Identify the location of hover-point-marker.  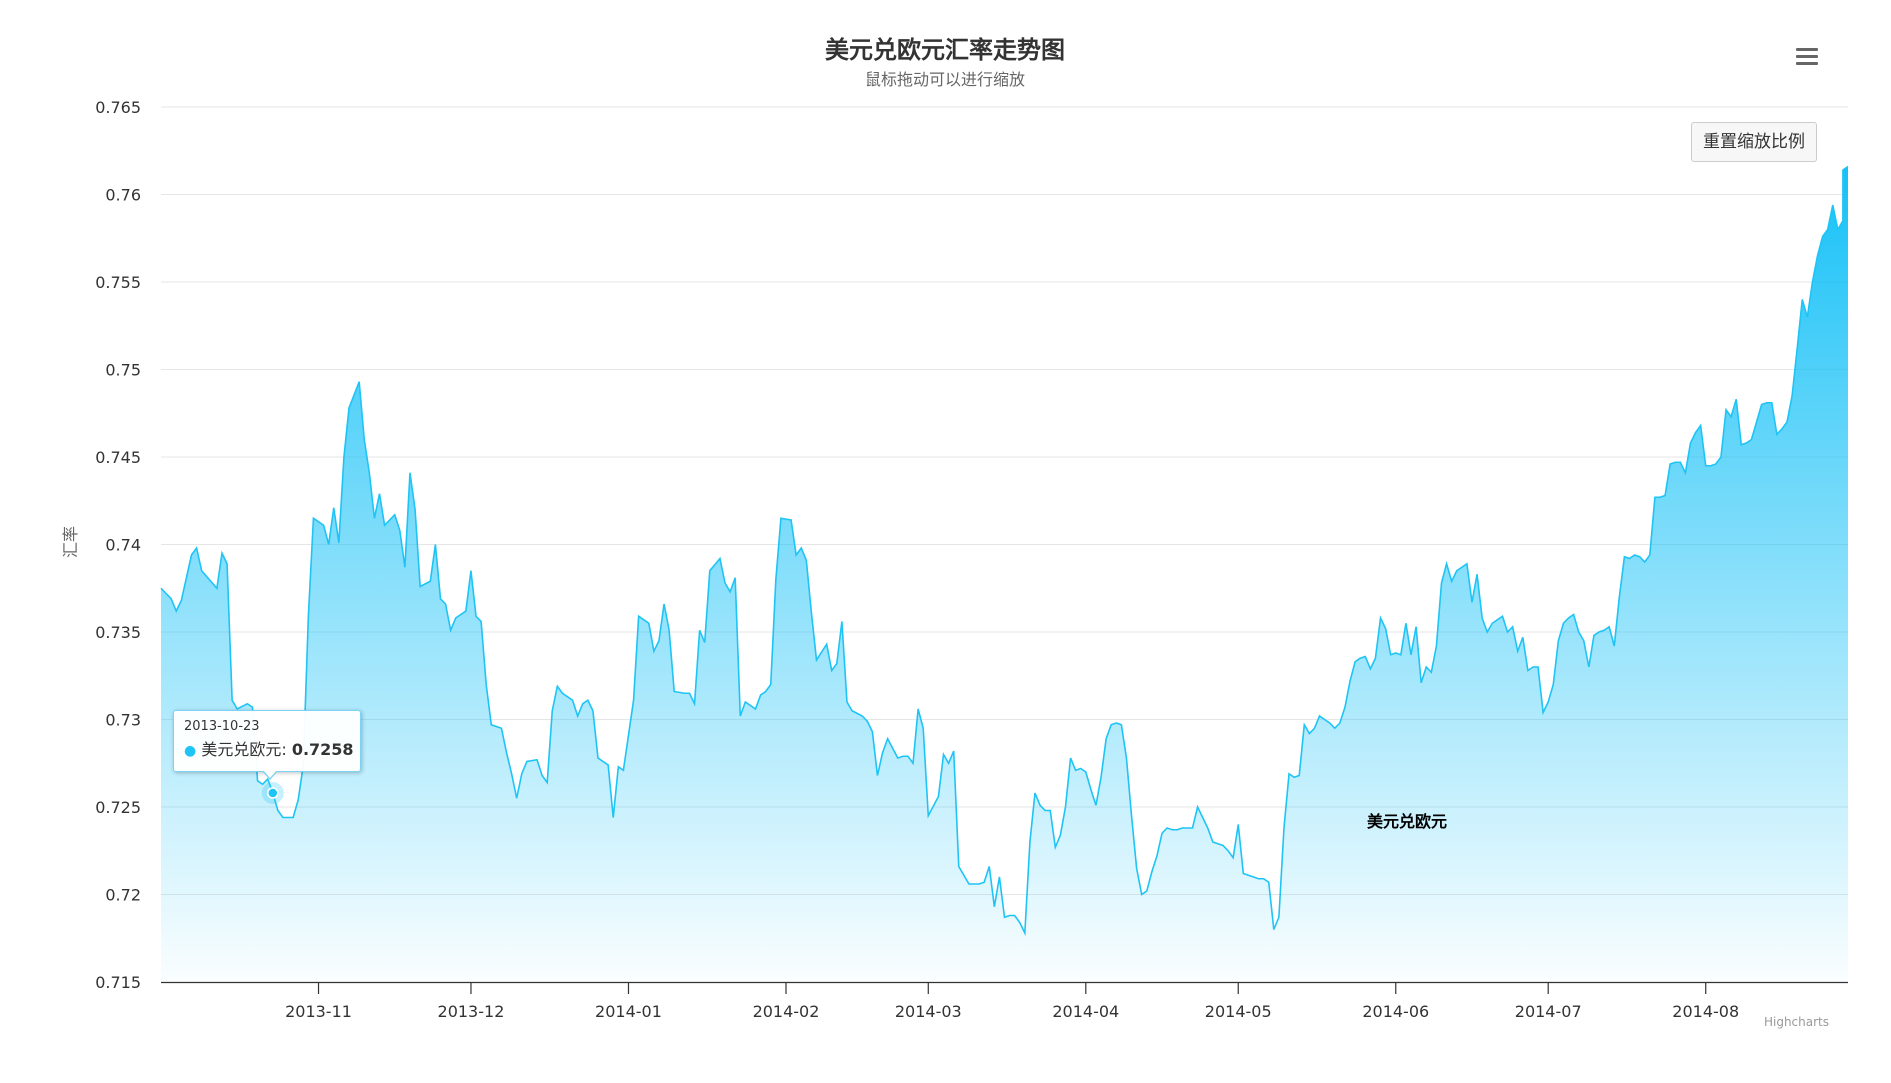
(272, 793).